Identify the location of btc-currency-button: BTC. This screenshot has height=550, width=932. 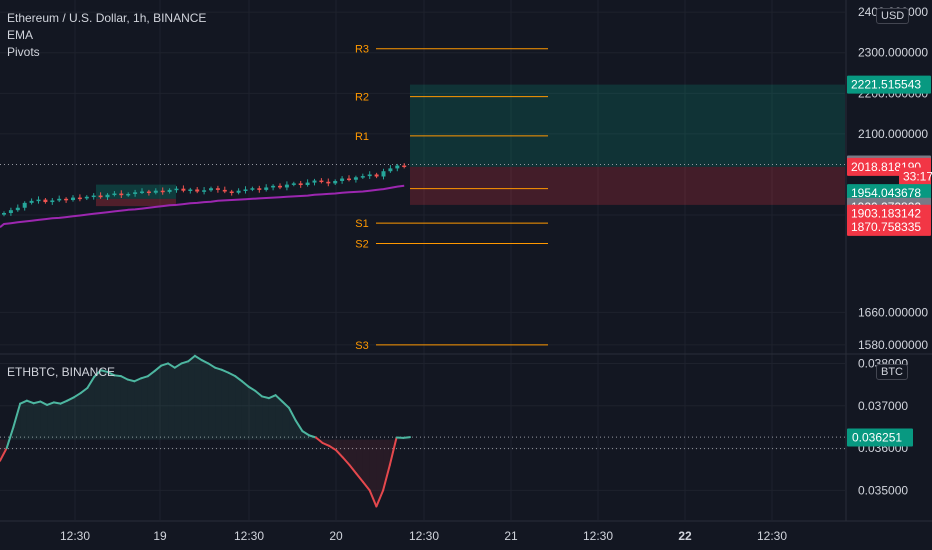
(892, 372).